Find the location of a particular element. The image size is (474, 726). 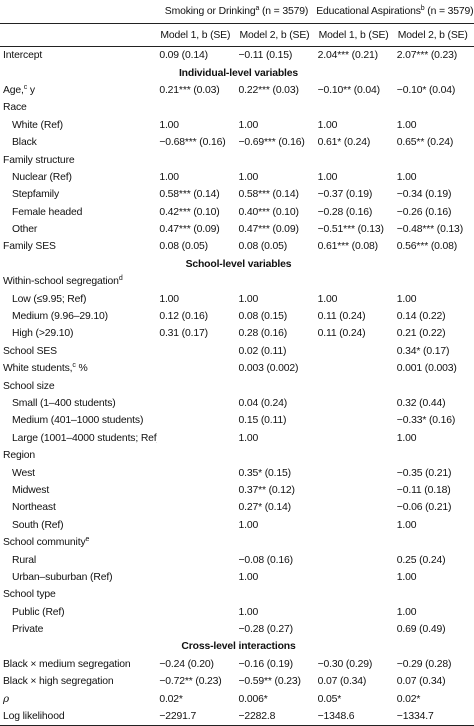

table-cell: −0.11 (0.15) is located at coordinates (265, 56).